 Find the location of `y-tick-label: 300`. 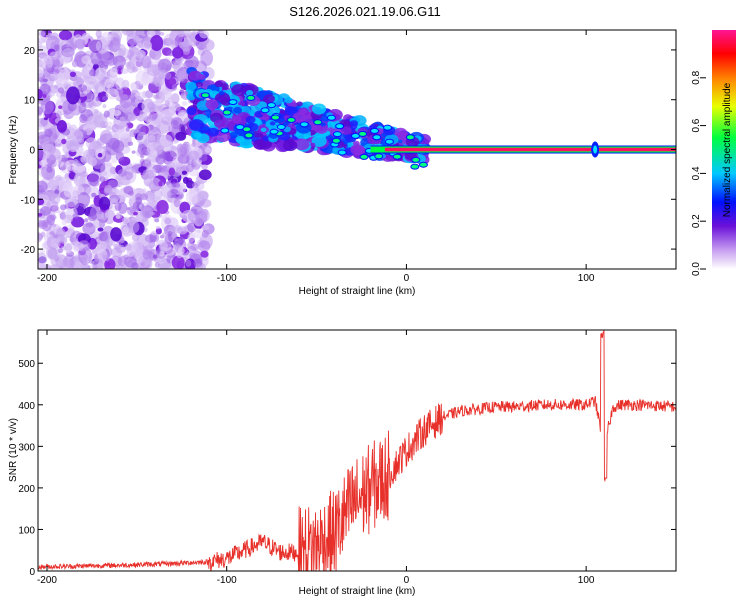

y-tick-label: 300 is located at coordinates (26, 447).